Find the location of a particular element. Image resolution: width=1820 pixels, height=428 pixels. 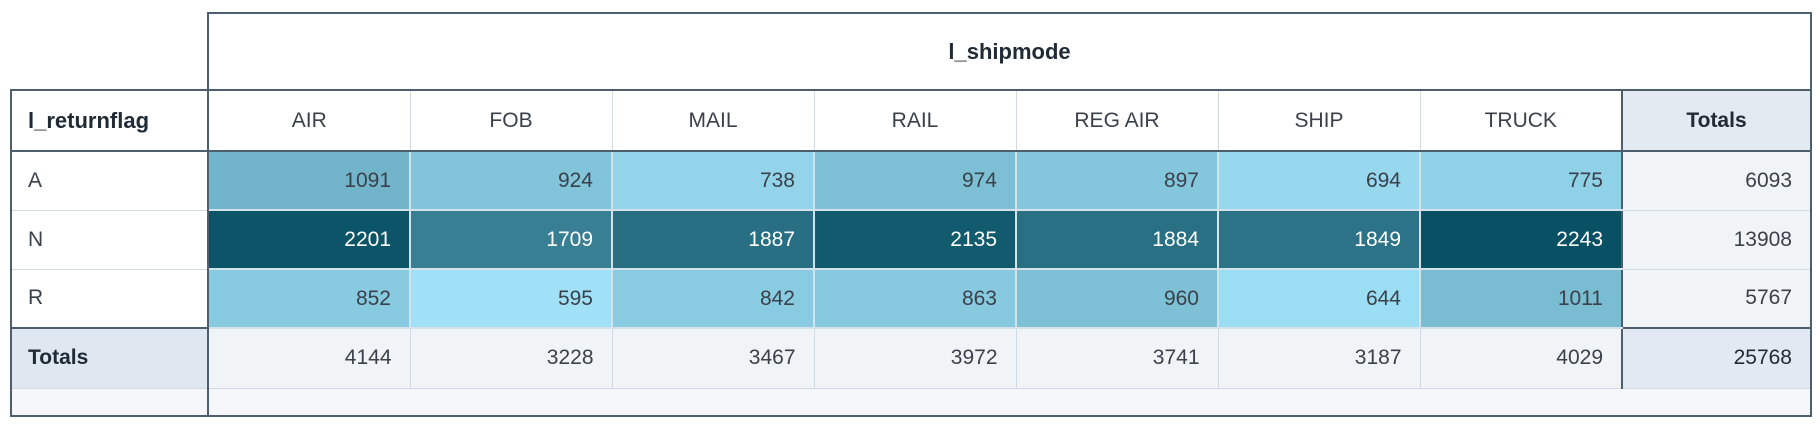

heat-cell: 738 is located at coordinates (712, 181).